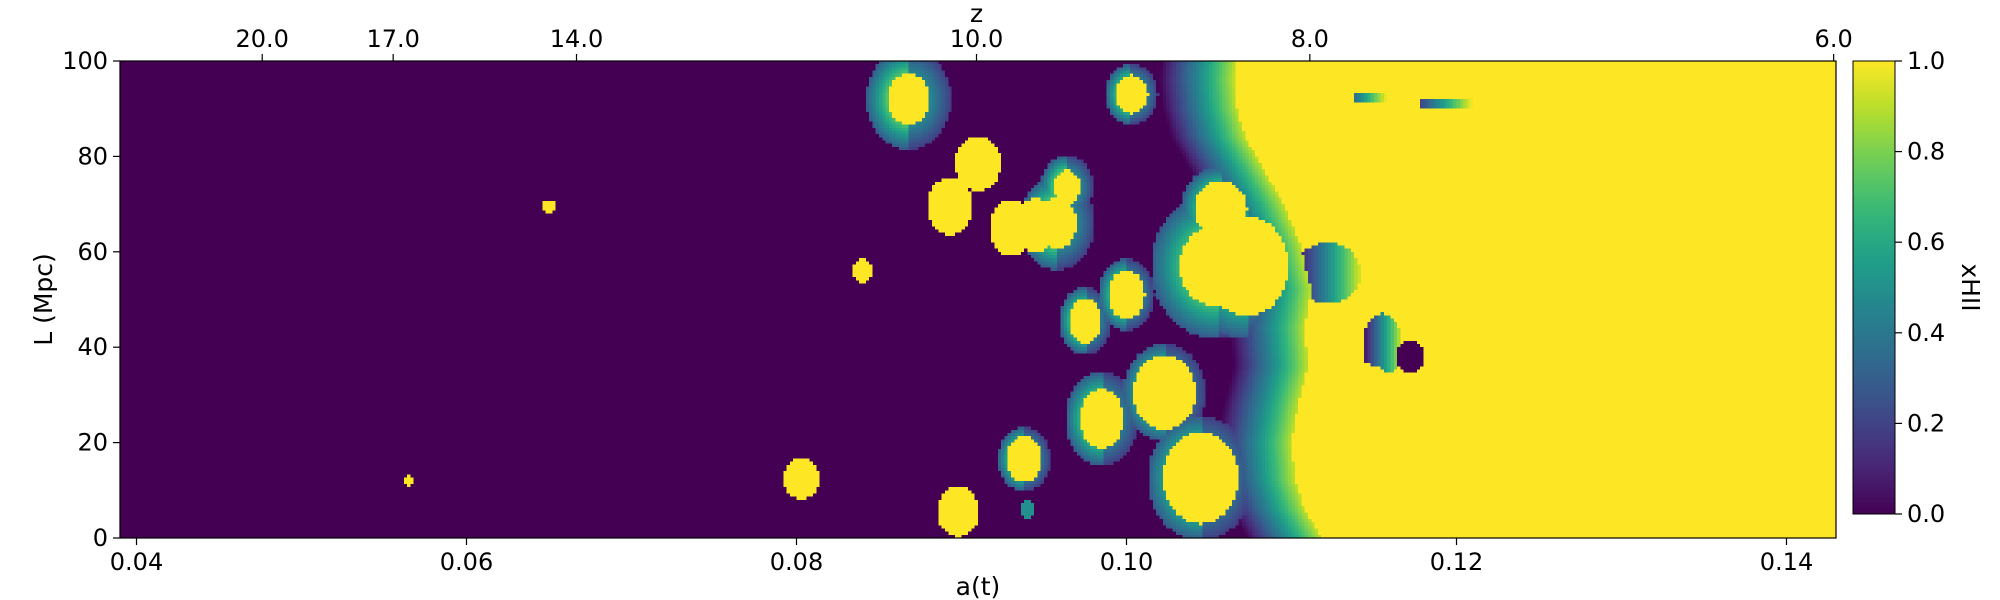  Describe the element at coordinates (100, 538) in the screenshot. I see `y-tick-label: 0` at that location.